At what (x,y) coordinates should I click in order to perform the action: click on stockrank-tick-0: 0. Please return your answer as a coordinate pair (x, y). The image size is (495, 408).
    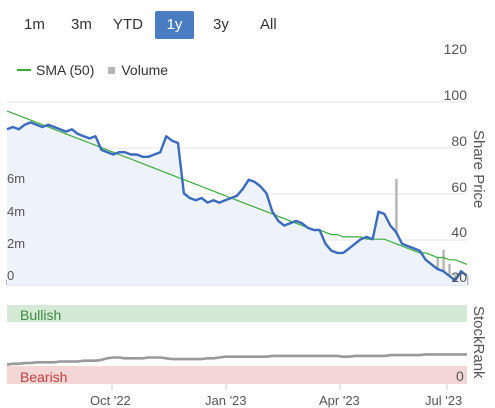
    Looking at the image, I should click on (460, 376).